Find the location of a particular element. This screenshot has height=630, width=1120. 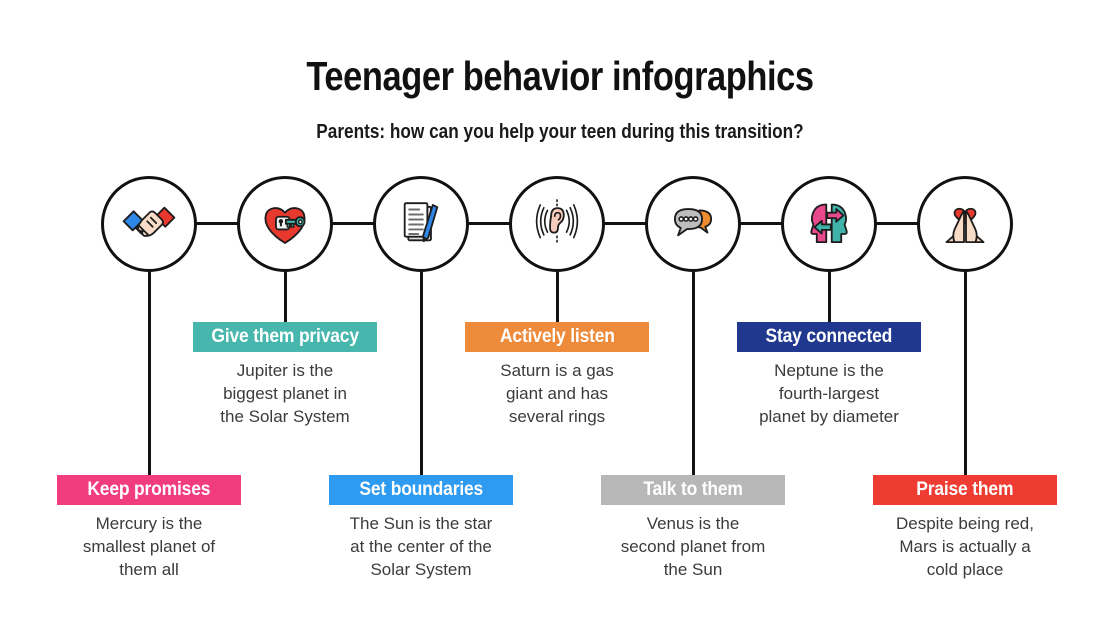

step-label: Keep promises is located at coordinates (149, 489).